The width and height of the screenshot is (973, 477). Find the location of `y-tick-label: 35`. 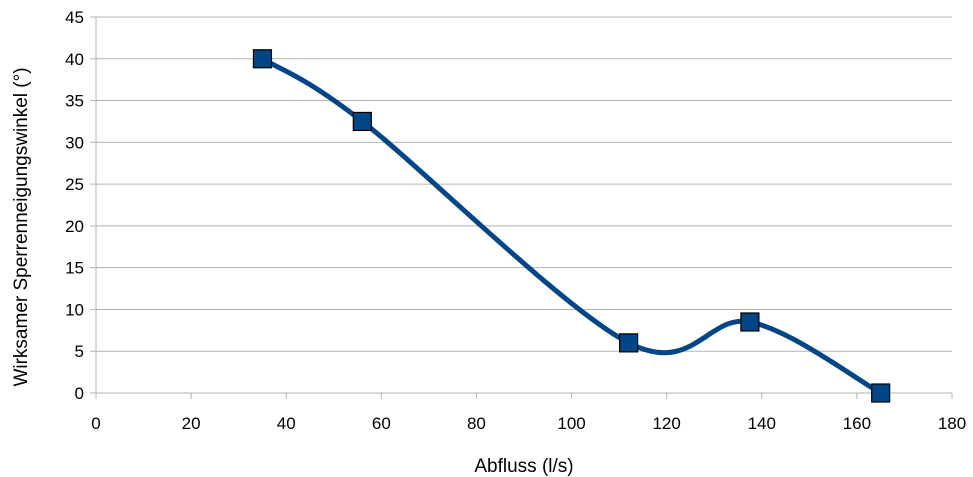

y-tick-label: 35 is located at coordinates (74, 101).